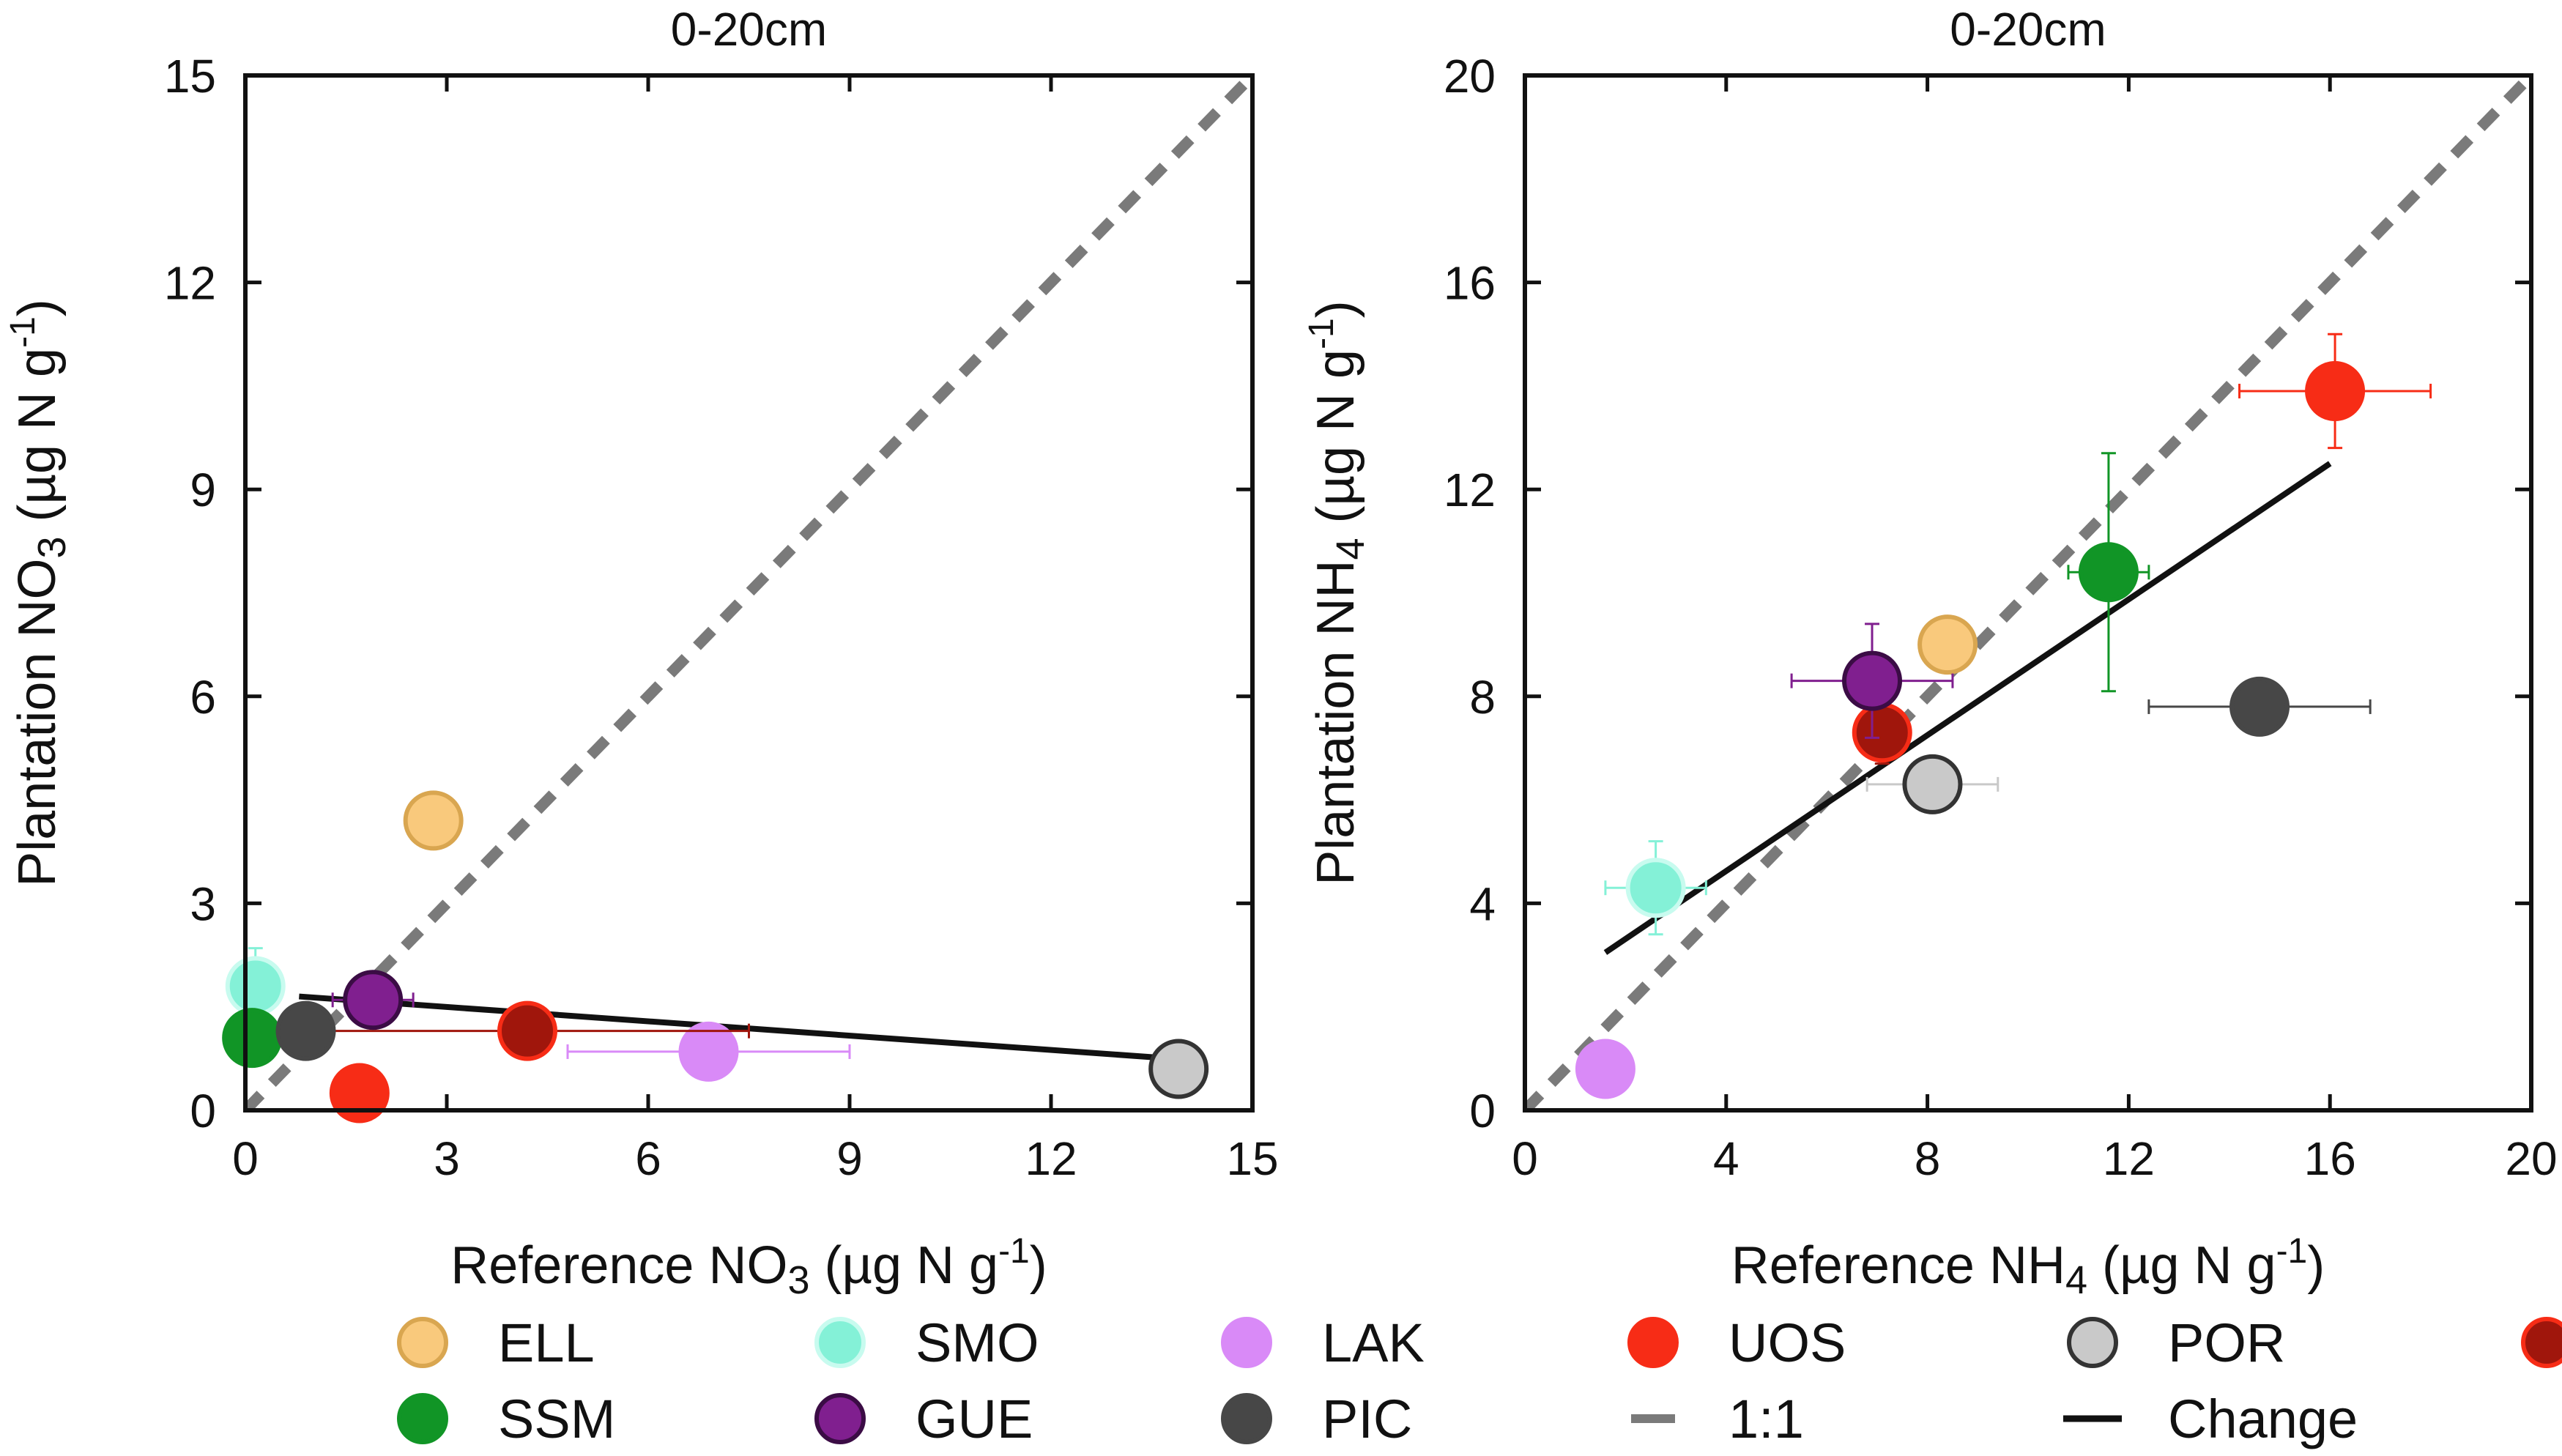 The width and height of the screenshot is (2562, 1456). What do you see at coordinates (422, 1342) in the screenshot?
I see `legend-marker-ell` at bounding box center [422, 1342].